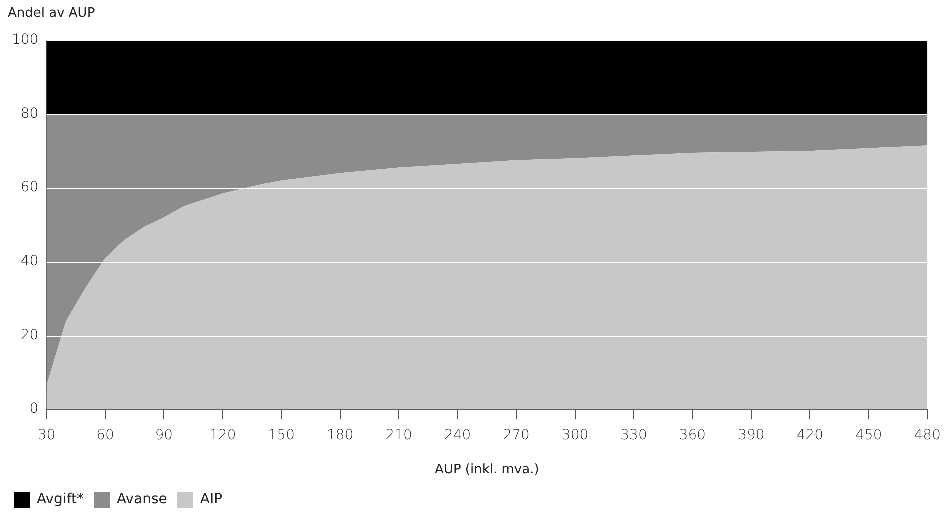  I want to click on y-axis-title: Andel av AUP, so click(52, 13).